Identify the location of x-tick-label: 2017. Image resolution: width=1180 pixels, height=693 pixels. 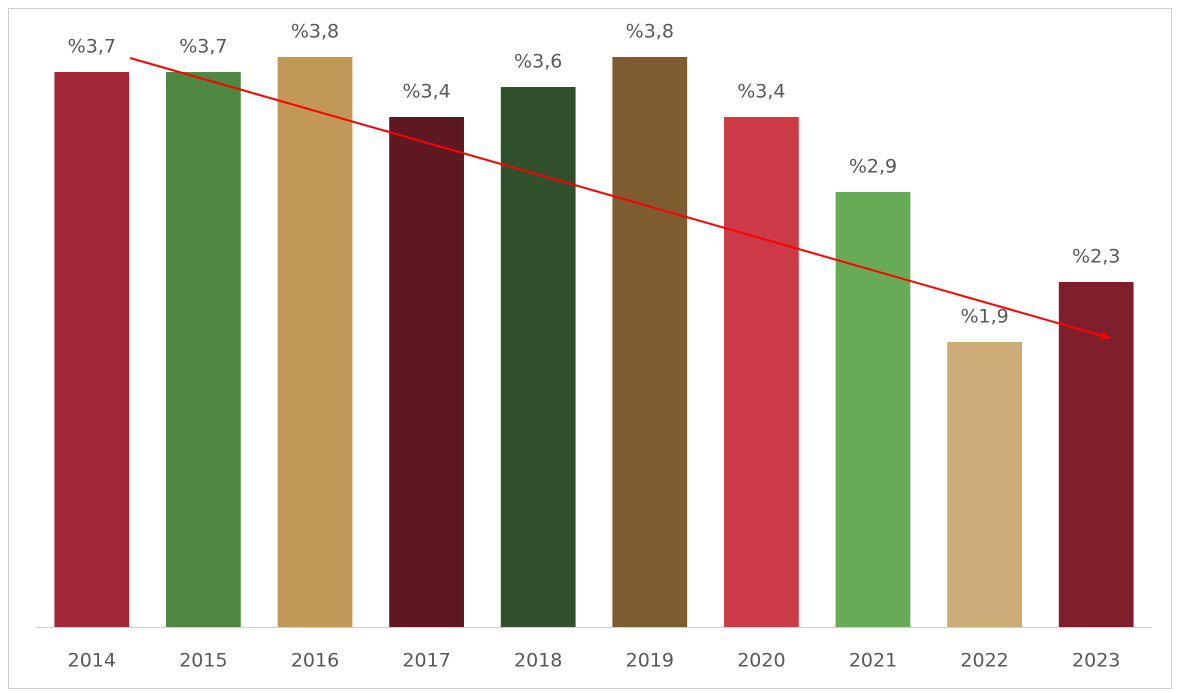
(426, 661).